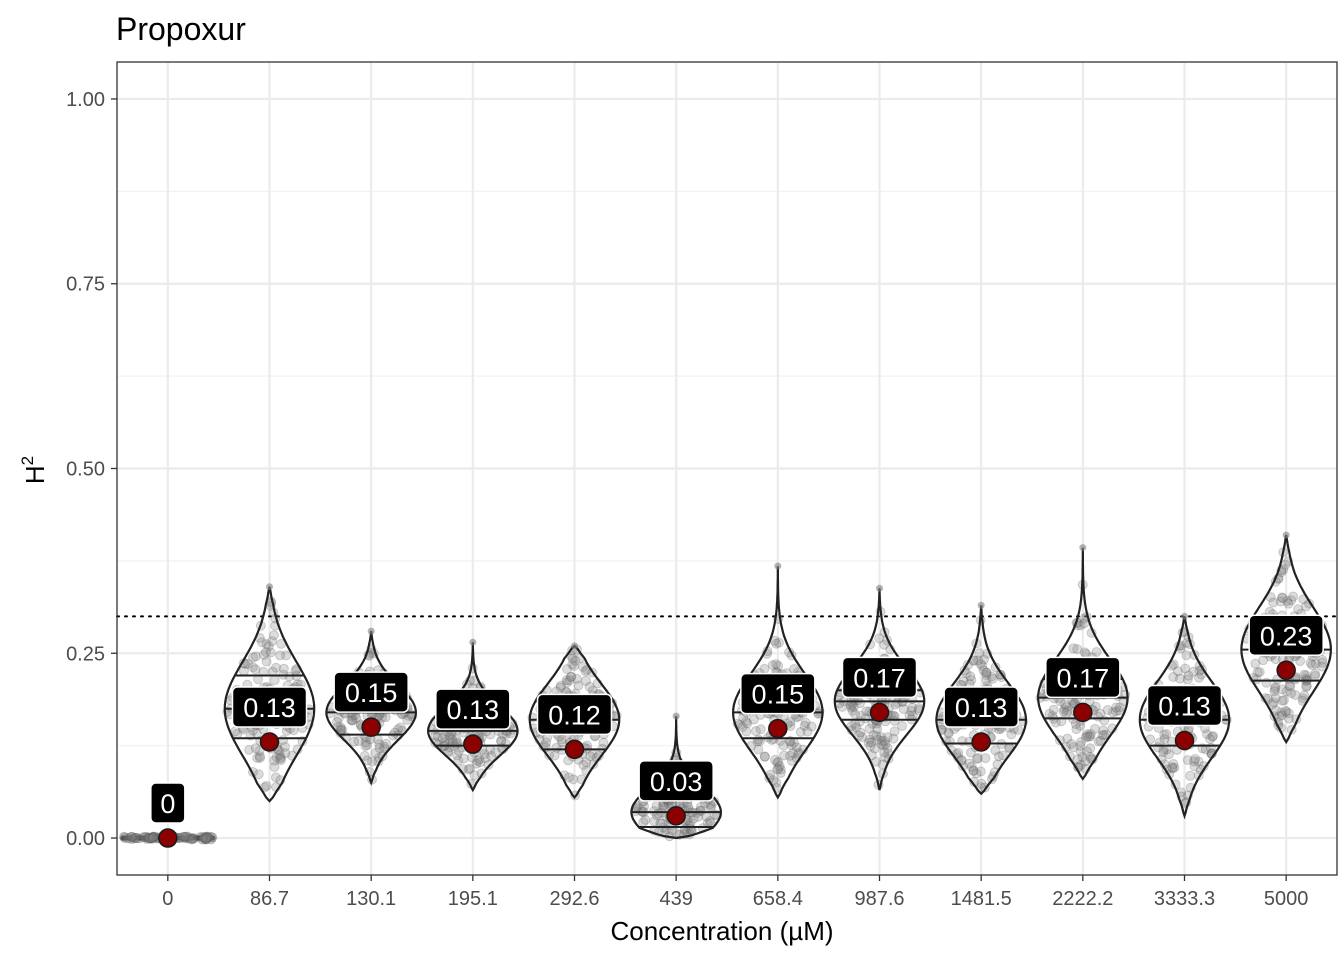 This screenshot has width=1344, height=960. Describe the element at coordinates (981, 899) in the screenshot. I see `x-tick-label: 1481.5` at that location.